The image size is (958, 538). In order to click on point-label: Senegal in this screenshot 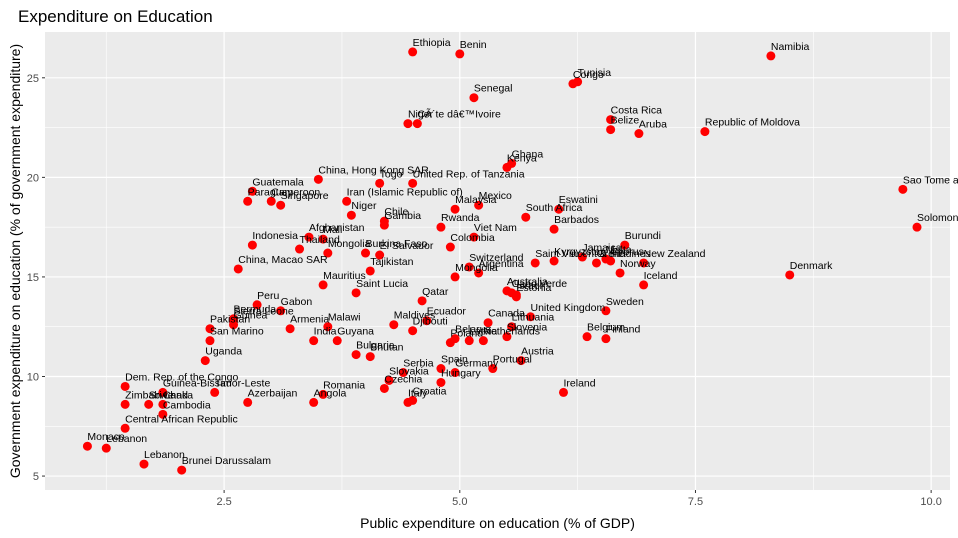, I will do `click(493, 89)`.